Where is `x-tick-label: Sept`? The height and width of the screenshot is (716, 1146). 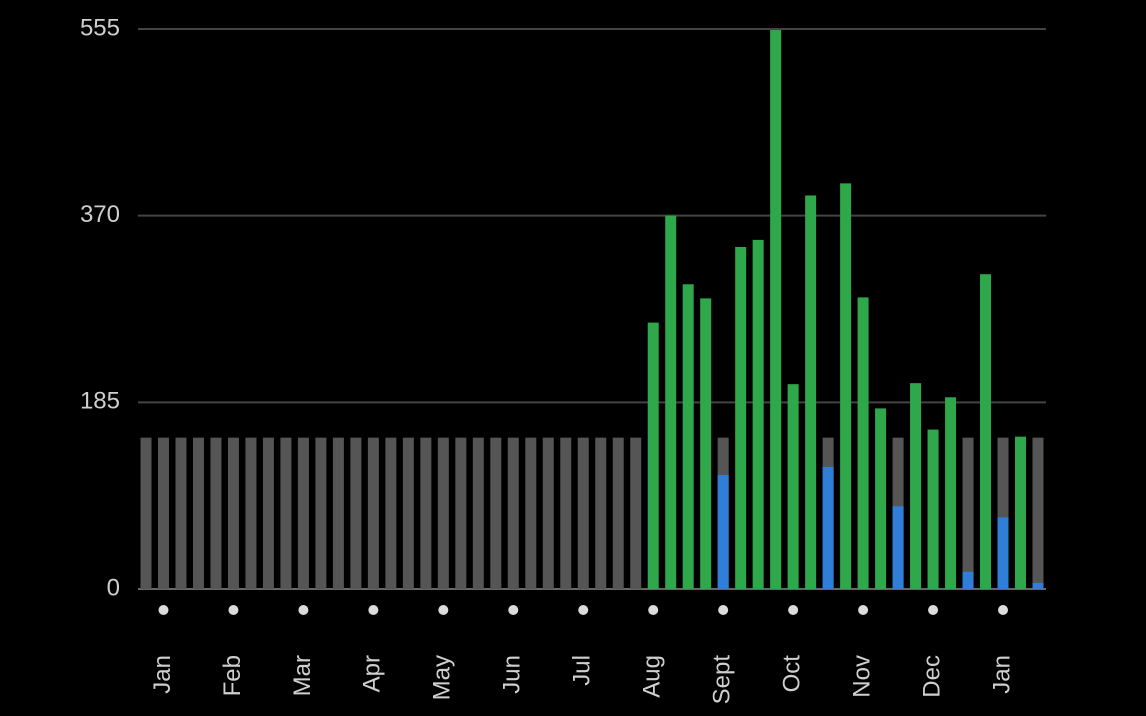
x-tick-label: Sept is located at coordinates (722, 680).